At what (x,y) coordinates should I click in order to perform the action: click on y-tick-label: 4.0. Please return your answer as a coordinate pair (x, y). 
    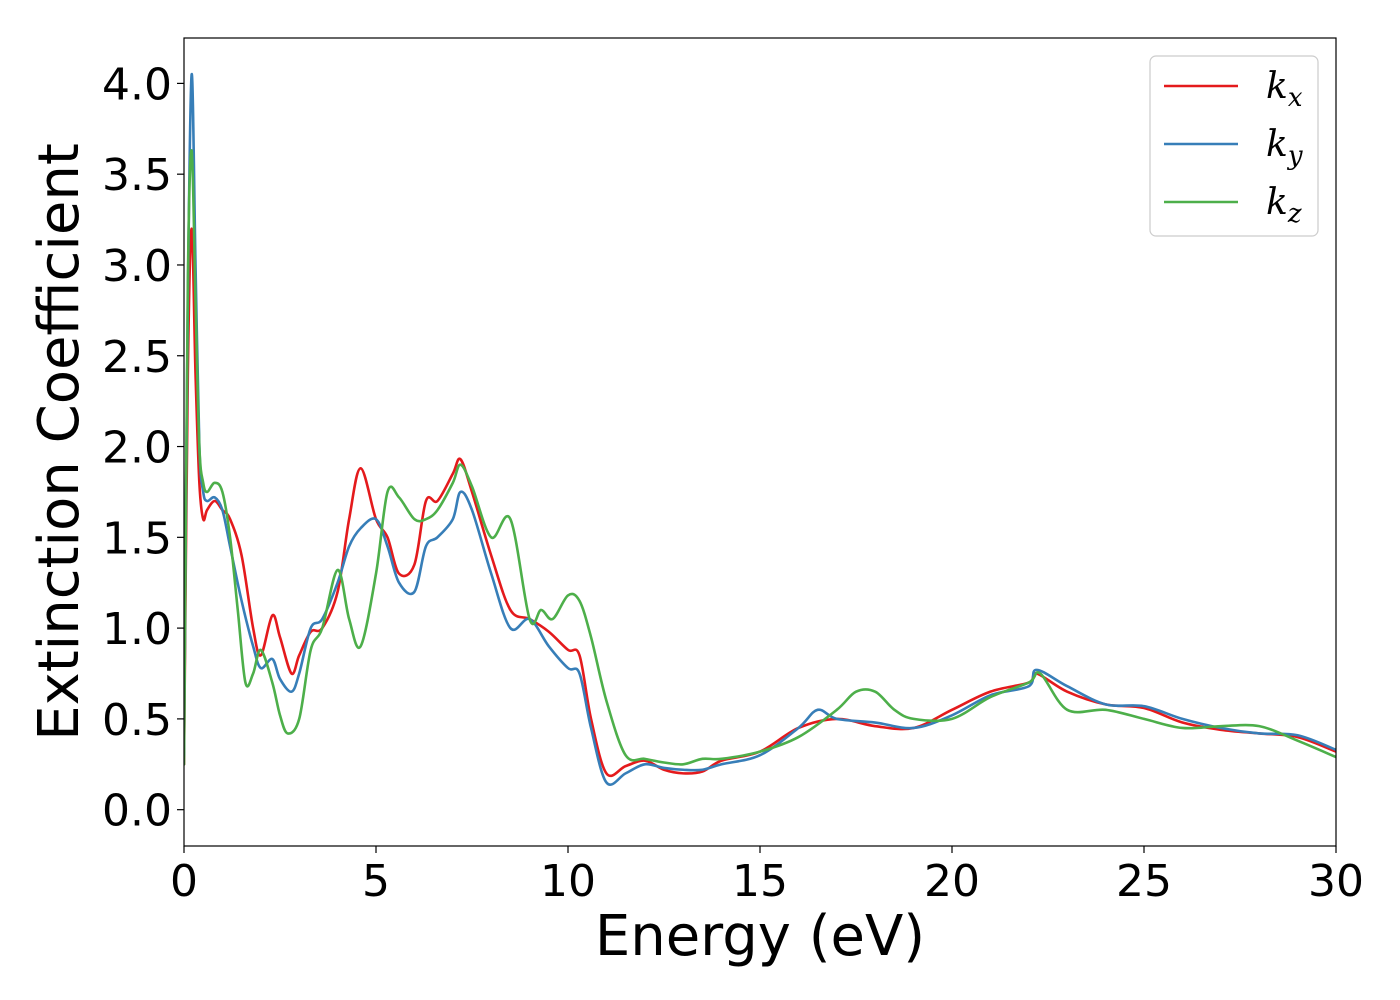
    Looking at the image, I should click on (137, 84).